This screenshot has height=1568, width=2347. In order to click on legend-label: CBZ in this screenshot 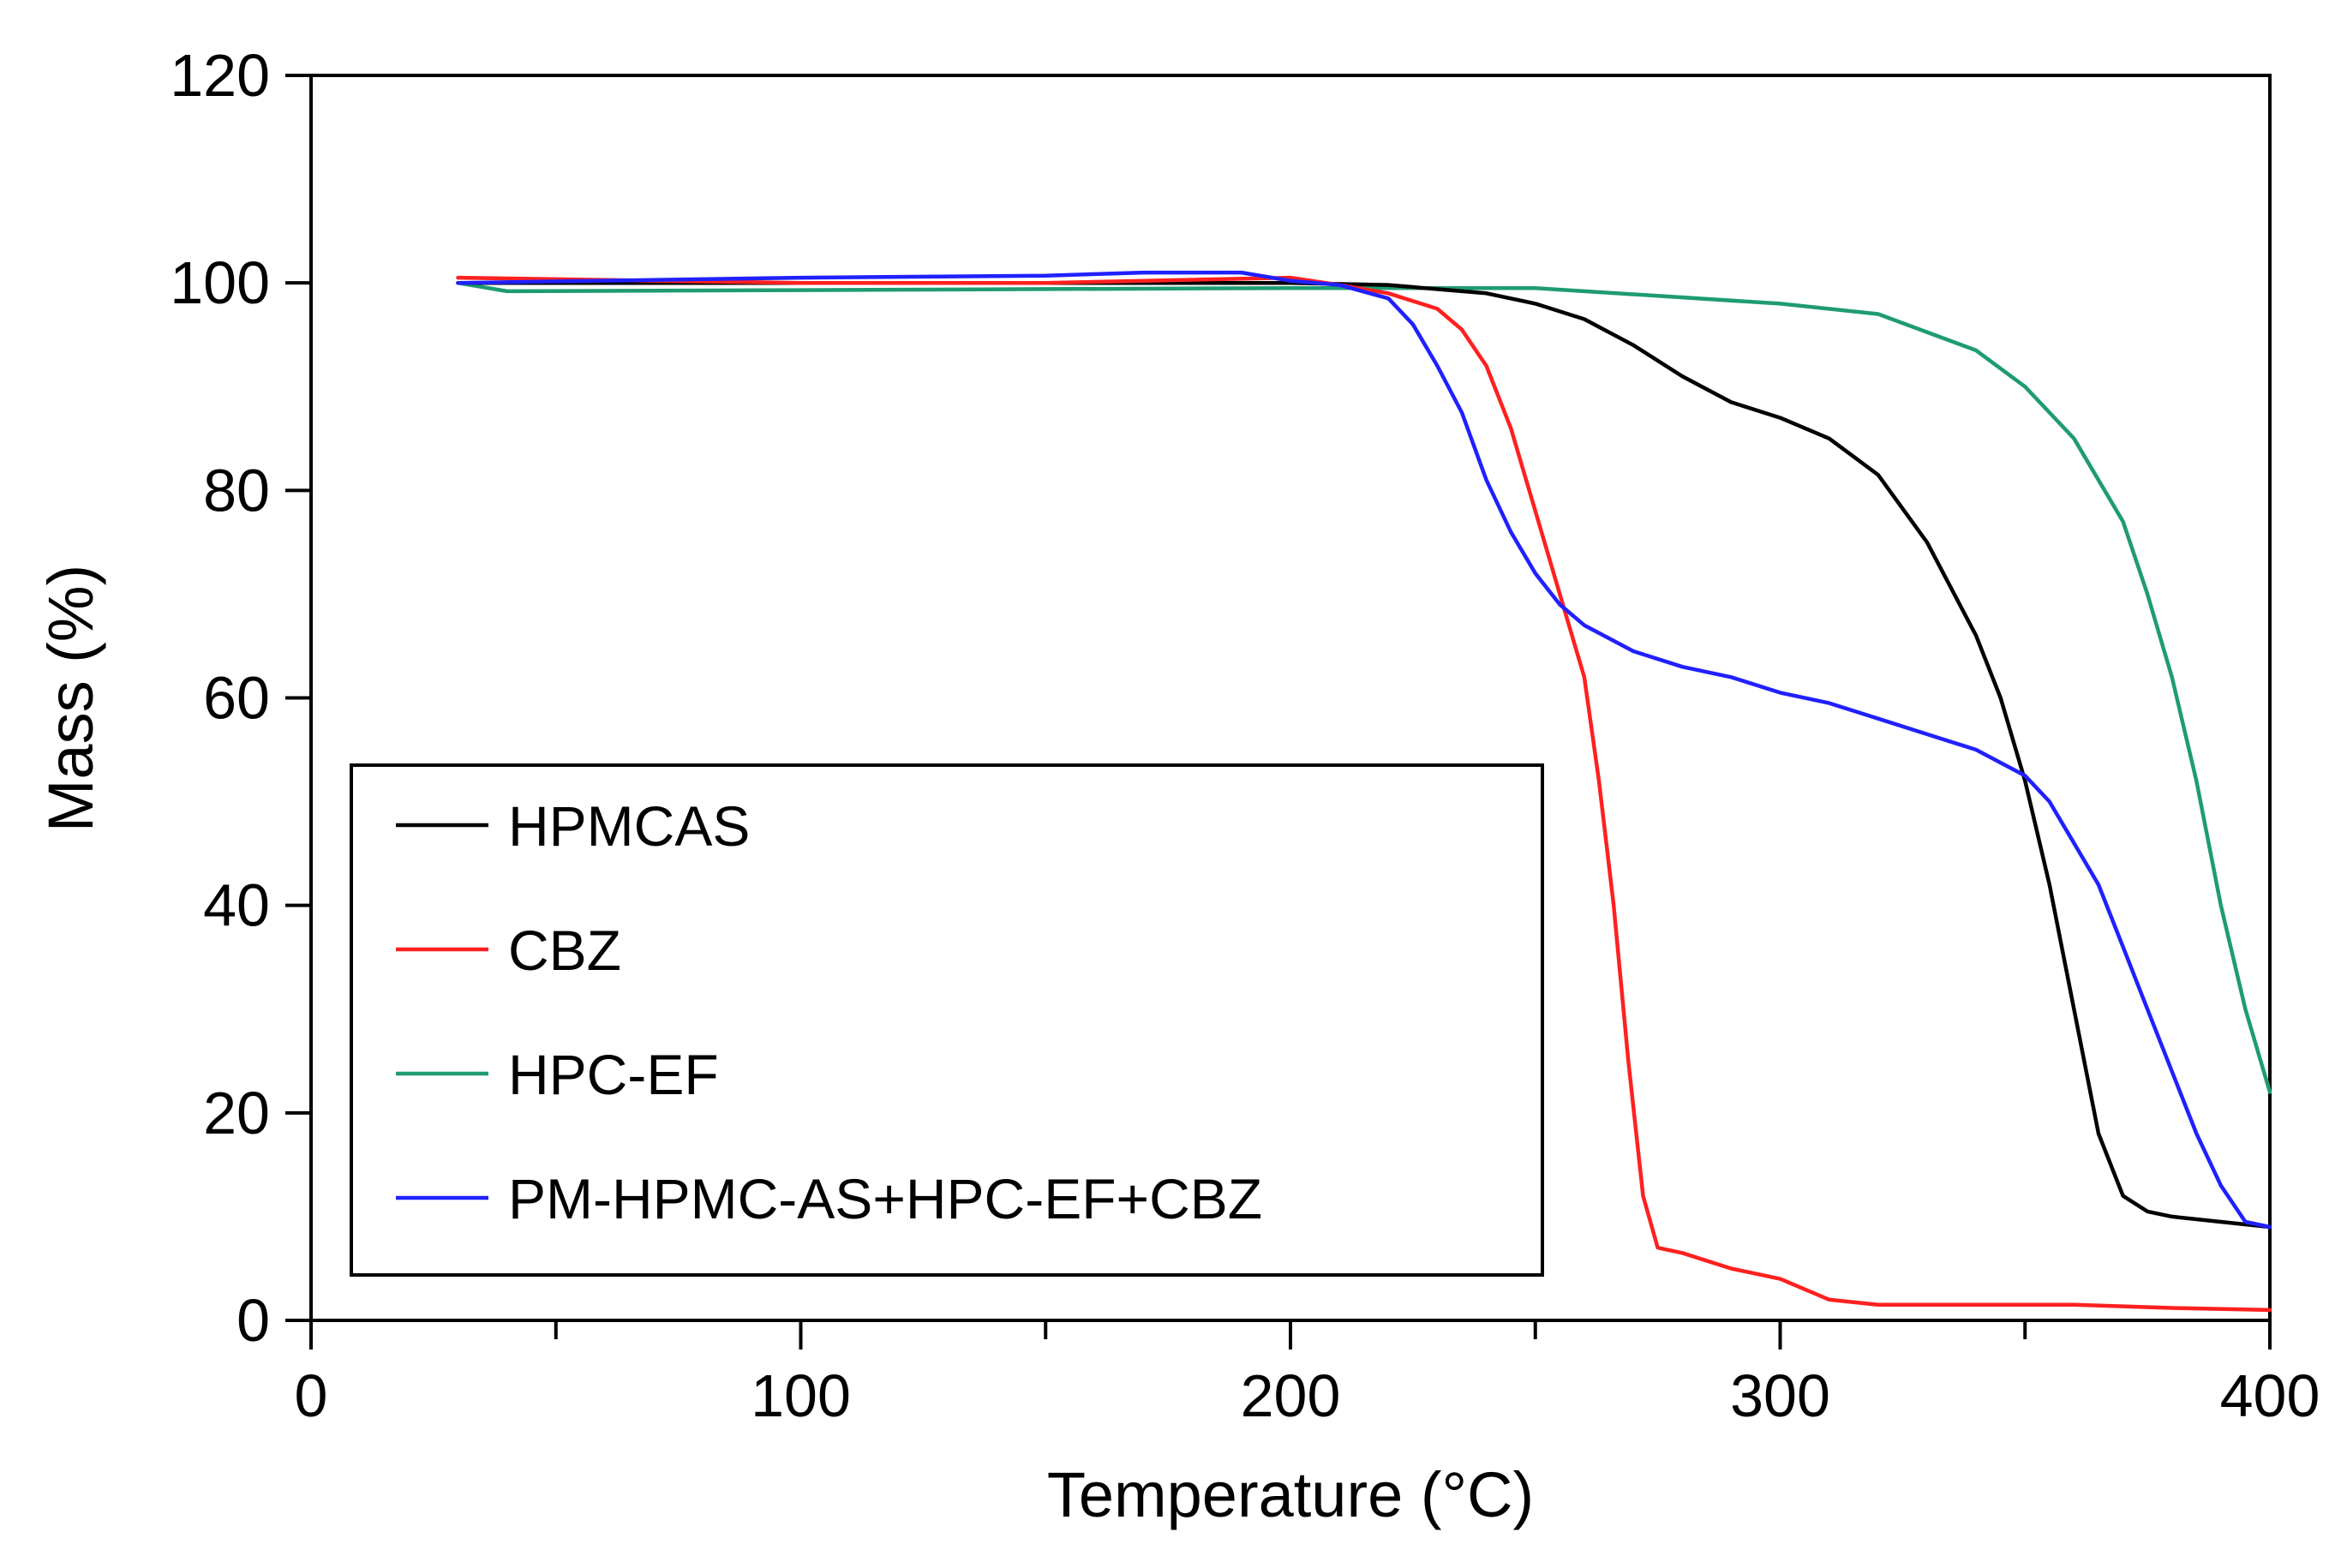, I will do `click(564, 950)`.